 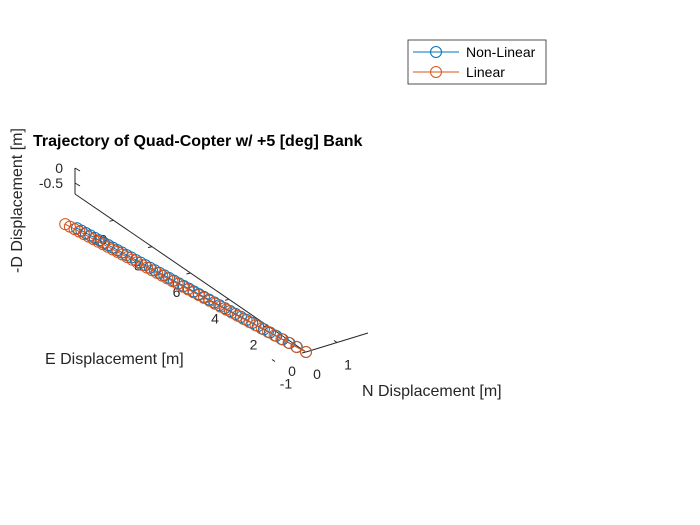 I want to click on legend-marker-nonlinear, so click(x=436, y=52).